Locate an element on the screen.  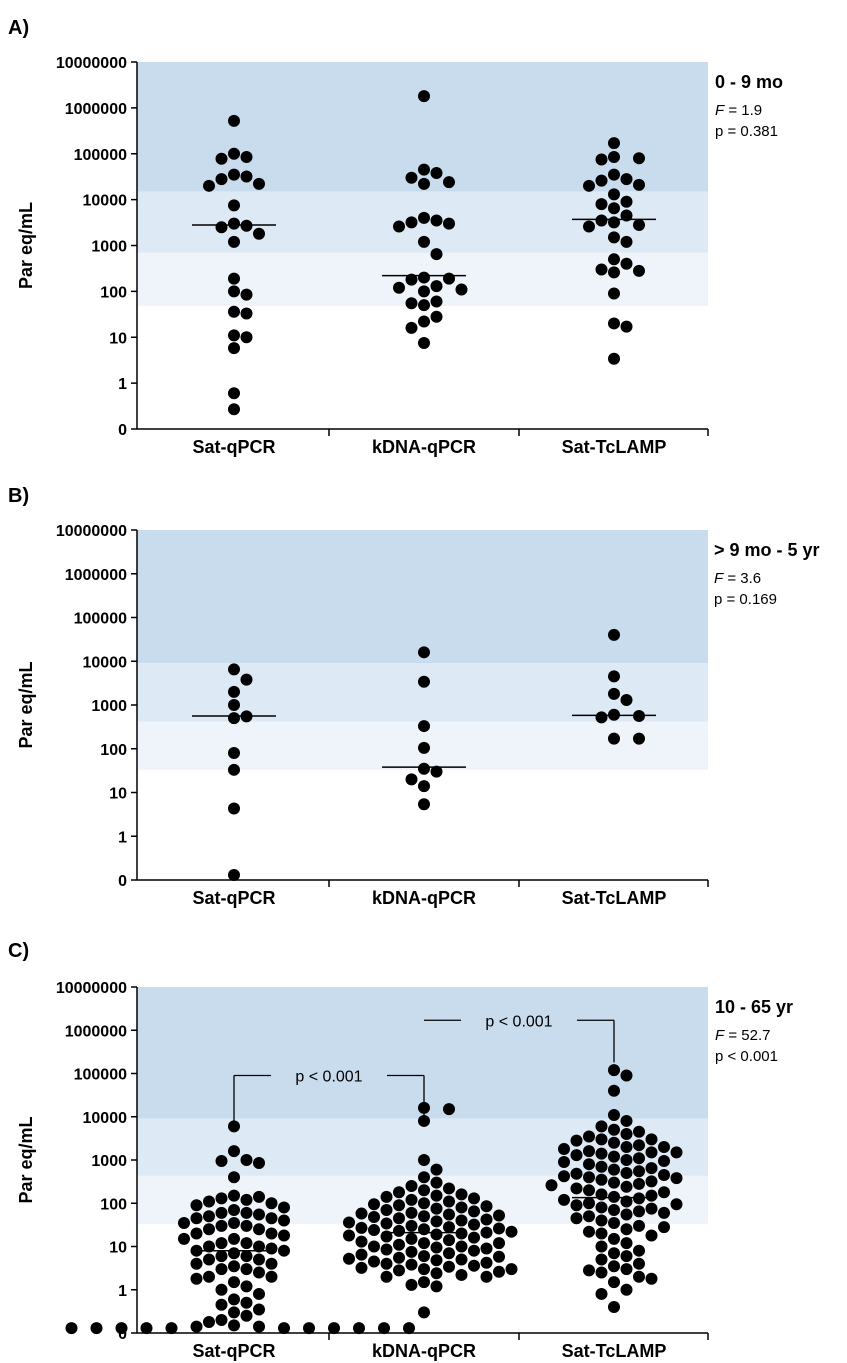
bracket-label: p < 0.001 is located at coordinates (518, 1021).